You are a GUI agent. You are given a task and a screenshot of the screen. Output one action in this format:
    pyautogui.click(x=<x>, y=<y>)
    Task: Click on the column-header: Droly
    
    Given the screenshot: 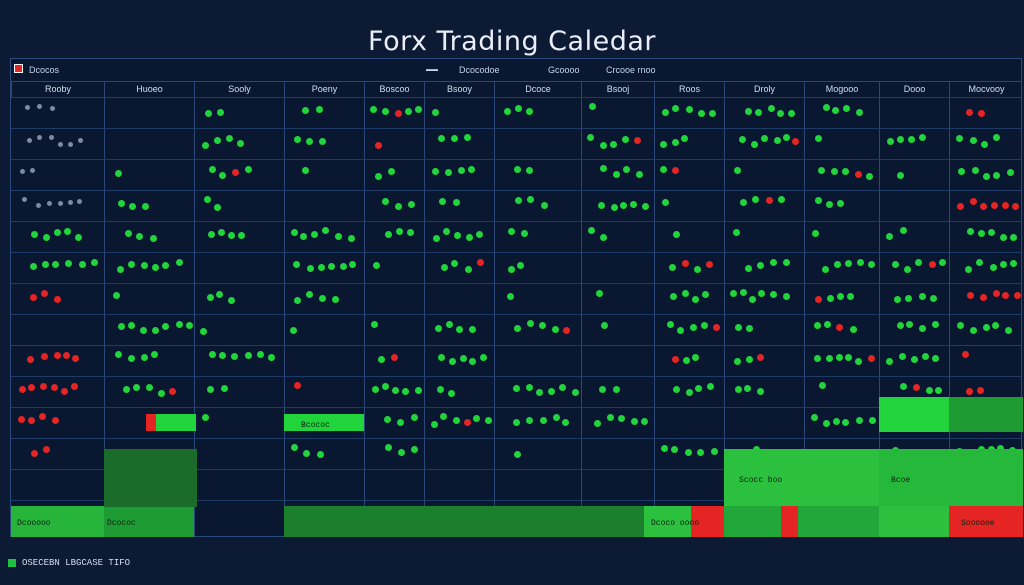 What is the action you would take?
    pyautogui.click(x=764, y=89)
    